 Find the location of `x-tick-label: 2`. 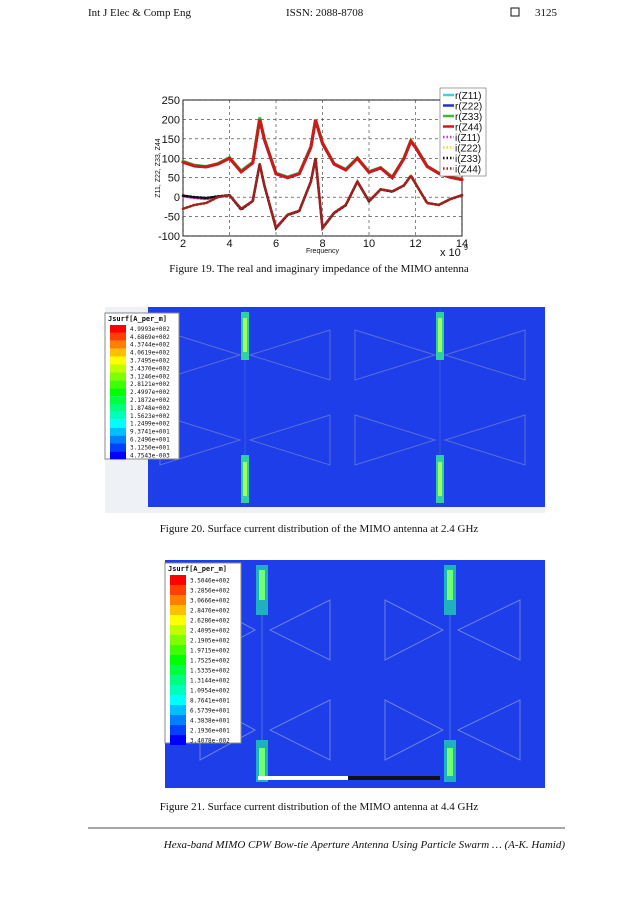

x-tick-label: 2 is located at coordinates (183, 244).